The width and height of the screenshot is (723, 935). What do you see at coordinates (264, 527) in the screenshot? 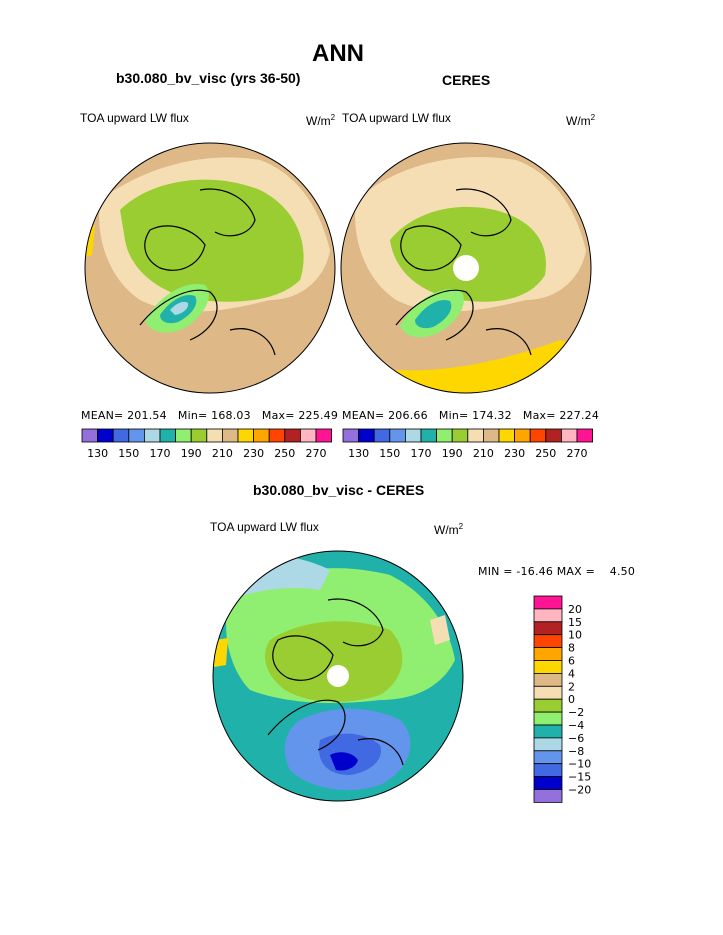
I see `diff-field-label: TOA upward LW flux` at bounding box center [264, 527].